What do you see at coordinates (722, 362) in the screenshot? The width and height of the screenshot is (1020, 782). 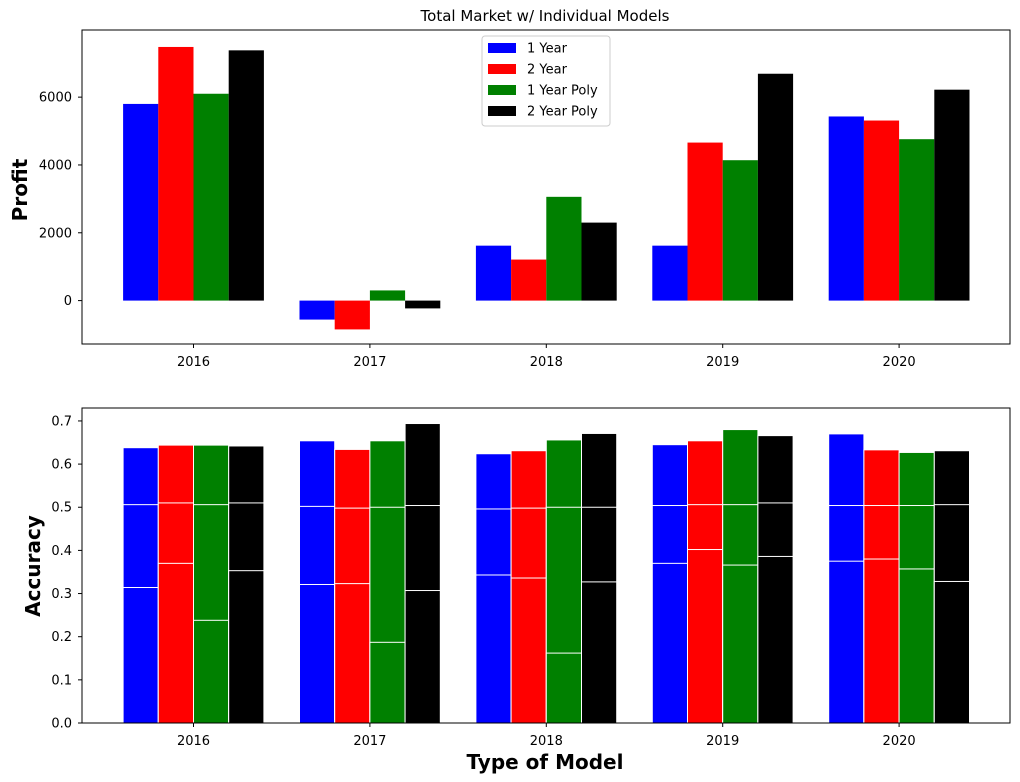 I see `profit-x-tick-label: 2019` at bounding box center [722, 362].